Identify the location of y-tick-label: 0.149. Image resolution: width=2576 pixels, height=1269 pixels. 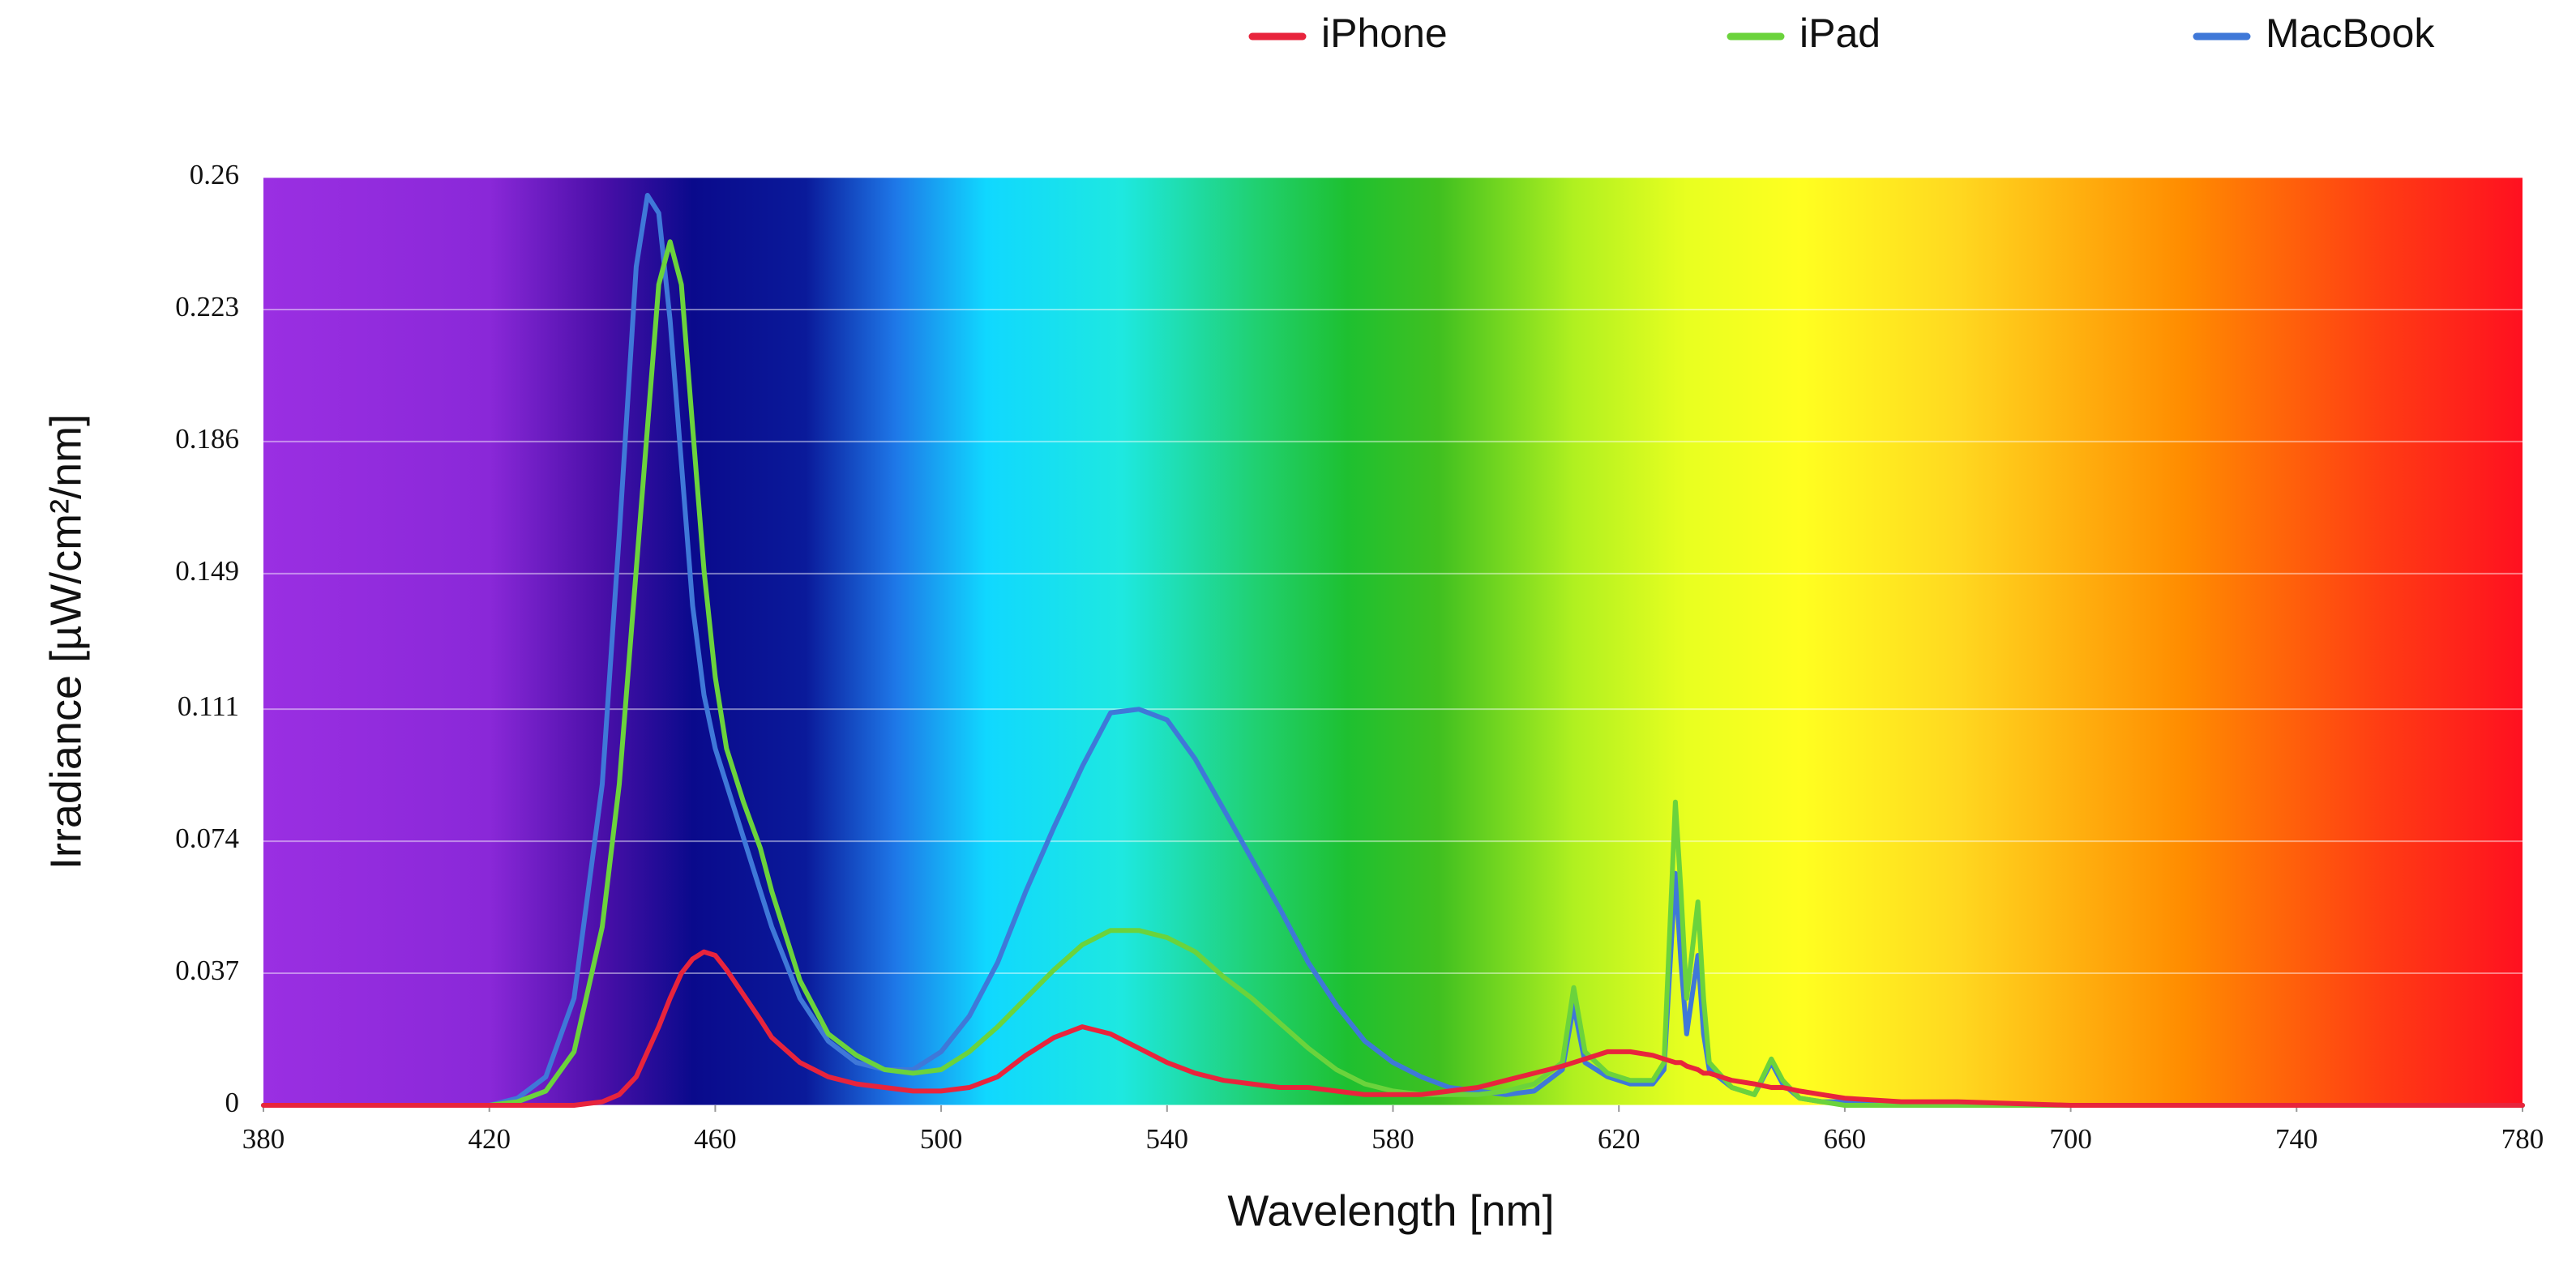
(207, 571).